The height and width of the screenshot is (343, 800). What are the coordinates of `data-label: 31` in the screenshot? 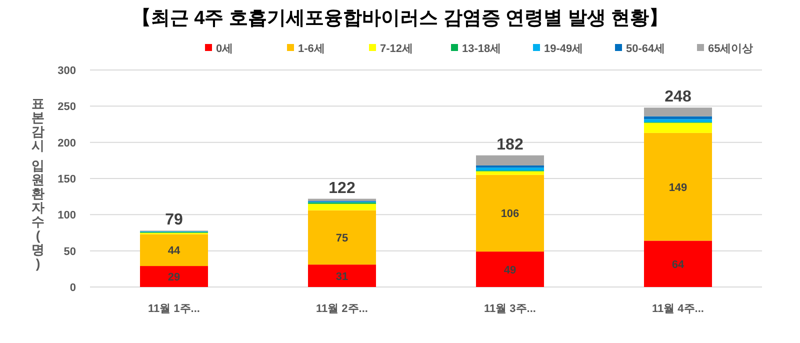 It's located at (342, 276).